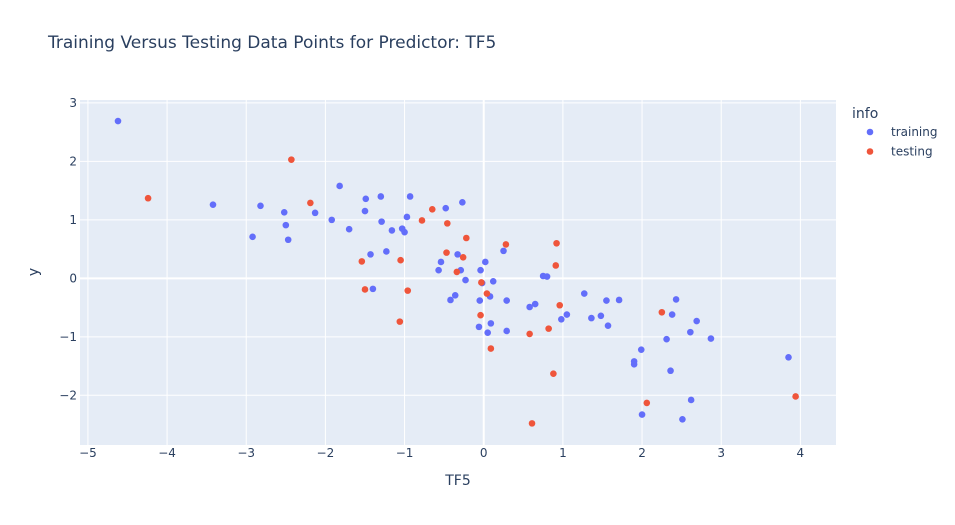  Describe the element at coordinates (73, 161) in the screenshot. I see `y-tick-label: 2` at that location.